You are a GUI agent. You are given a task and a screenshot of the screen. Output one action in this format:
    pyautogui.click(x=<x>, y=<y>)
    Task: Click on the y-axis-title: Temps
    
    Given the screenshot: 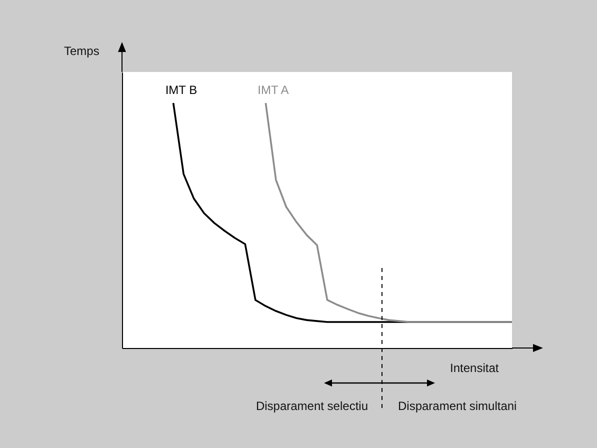 What is the action you would take?
    pyautogui.click(x=82, y=51)
    